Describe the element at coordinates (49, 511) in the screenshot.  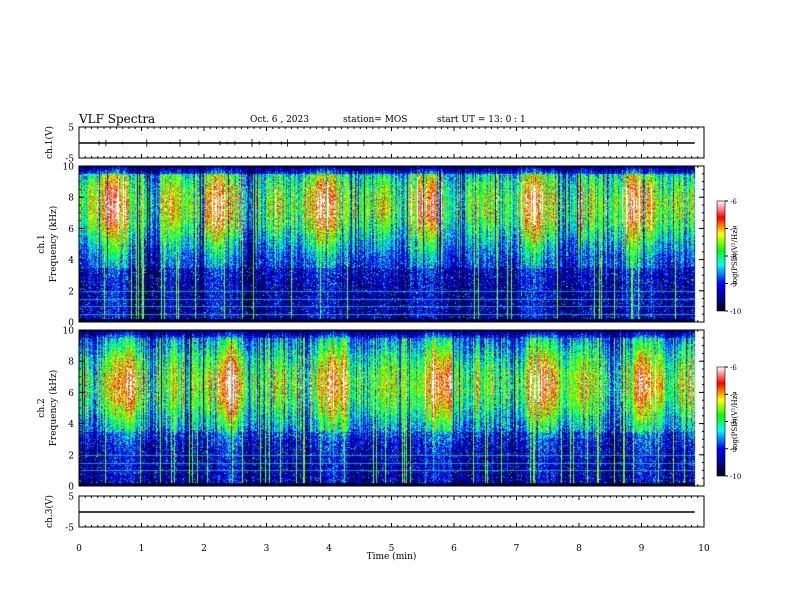
I see `ch3-ylabel: ch.3(V)` at that location.